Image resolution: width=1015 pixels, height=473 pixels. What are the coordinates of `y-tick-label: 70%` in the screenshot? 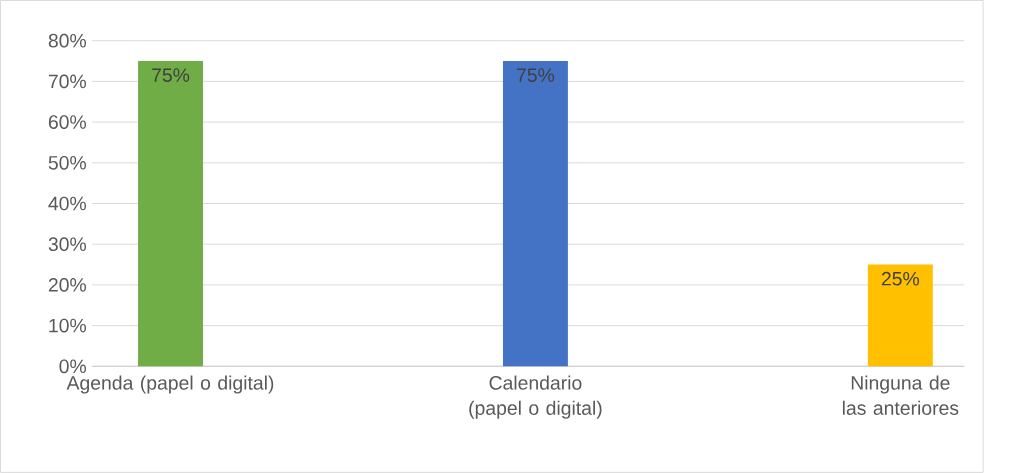 It's located at (67, 81).